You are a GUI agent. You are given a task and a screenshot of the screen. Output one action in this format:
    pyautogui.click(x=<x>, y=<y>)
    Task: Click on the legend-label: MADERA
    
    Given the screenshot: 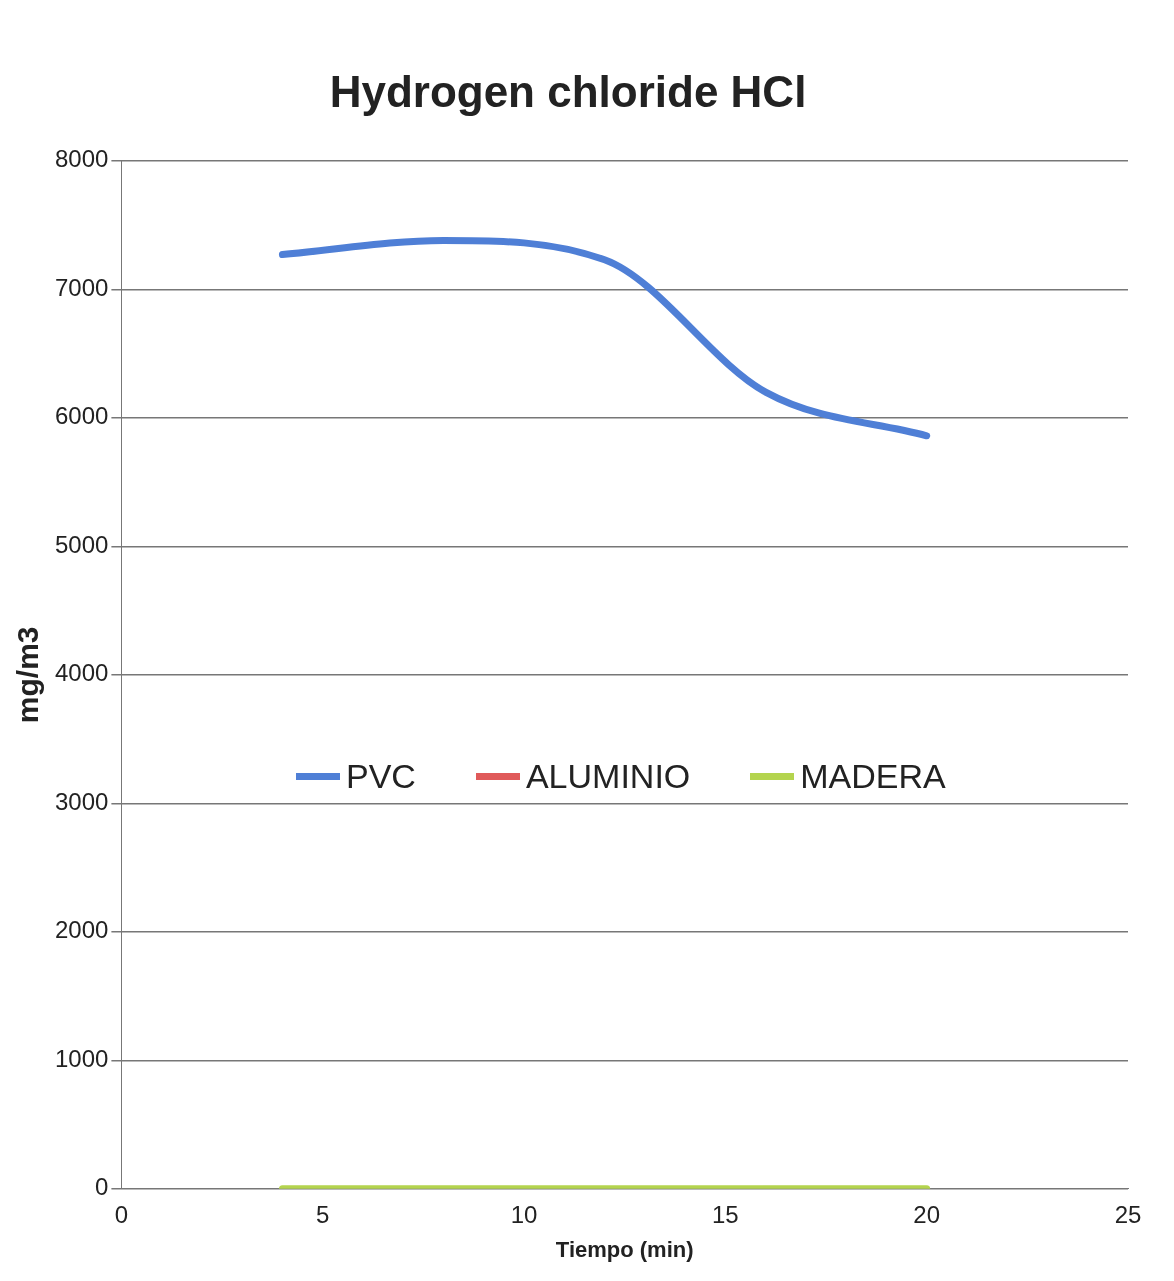 What is the action you would take?
    pyautogui.click(x=873, y=776)
    